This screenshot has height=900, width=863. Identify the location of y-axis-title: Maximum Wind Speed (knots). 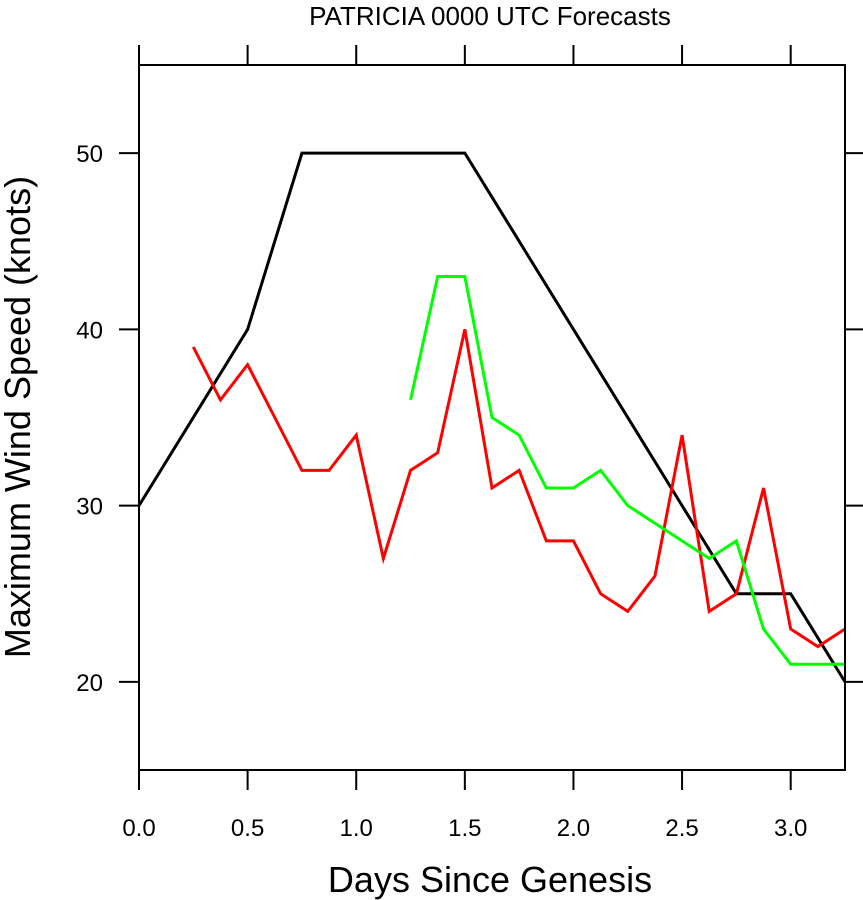
(19, 417).